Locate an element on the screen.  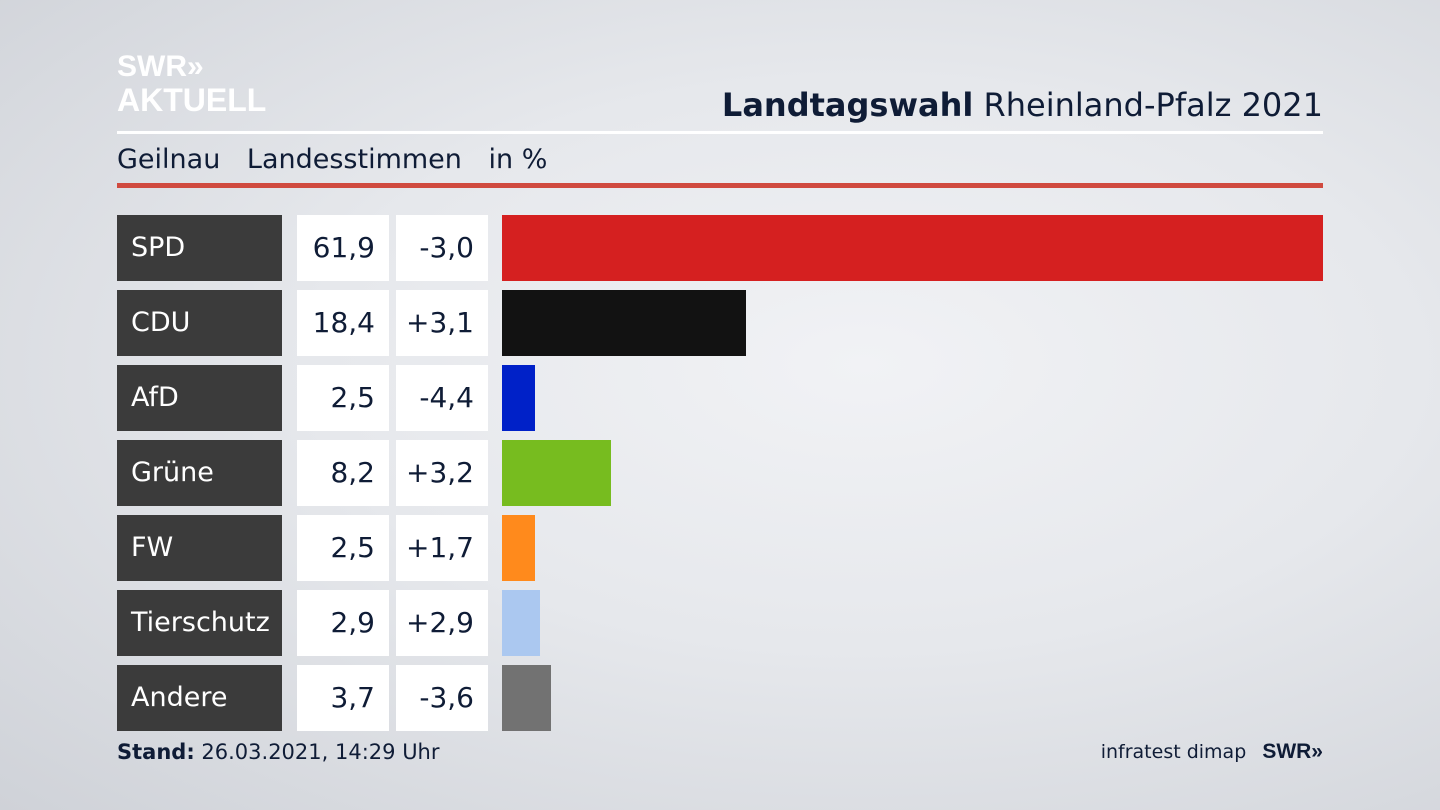
party-change-value: +3,2 is located at coordinates (442, 473).